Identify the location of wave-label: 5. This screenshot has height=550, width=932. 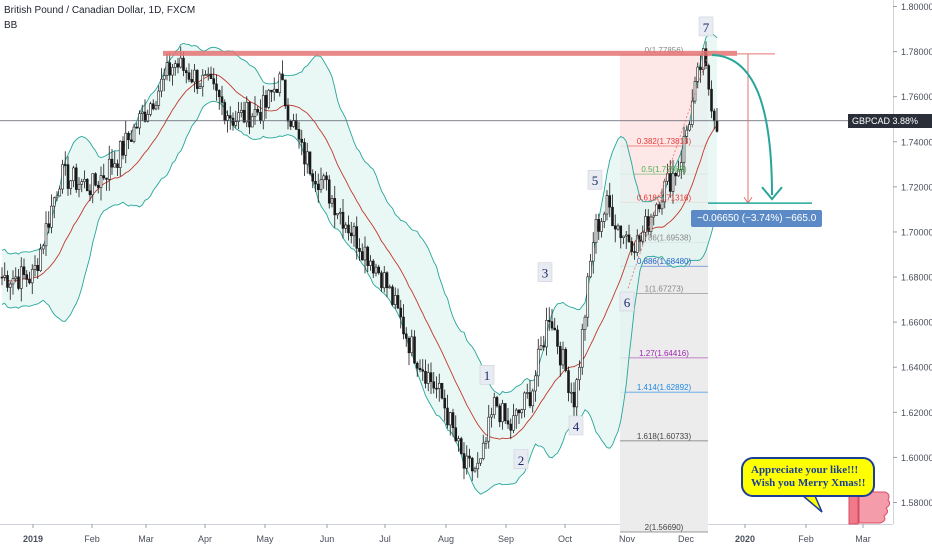
(595, 180).